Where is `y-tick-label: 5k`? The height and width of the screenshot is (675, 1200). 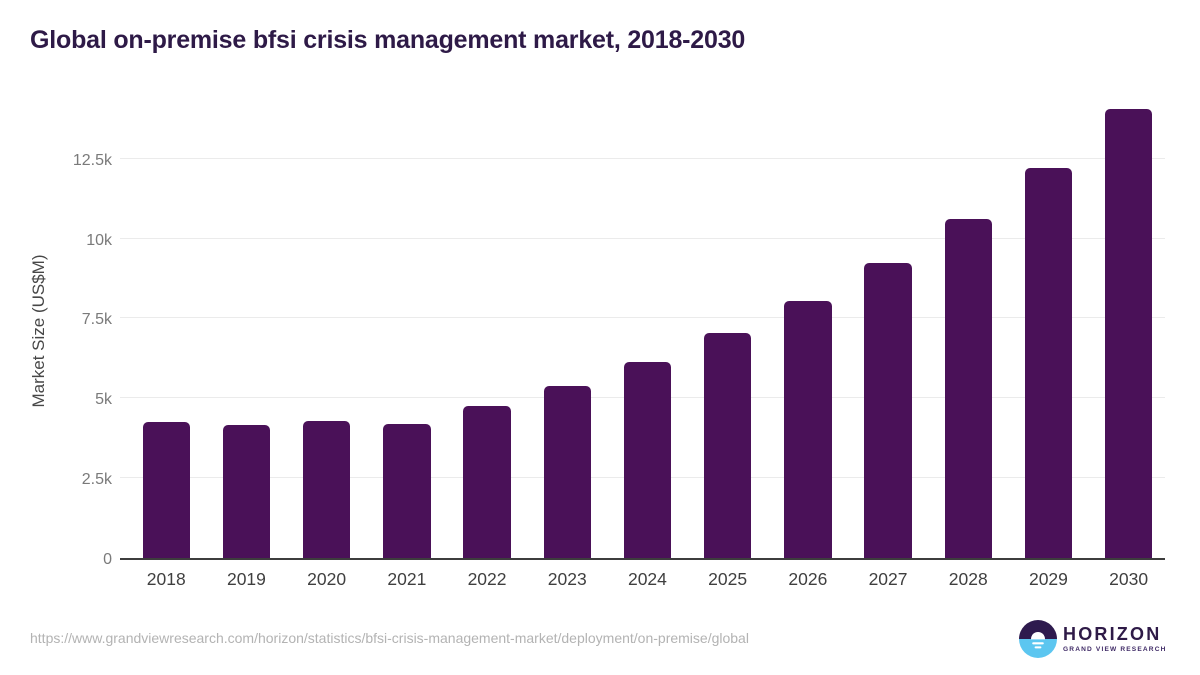 y-tick-label: 5k is located at coordinates (103, 400).